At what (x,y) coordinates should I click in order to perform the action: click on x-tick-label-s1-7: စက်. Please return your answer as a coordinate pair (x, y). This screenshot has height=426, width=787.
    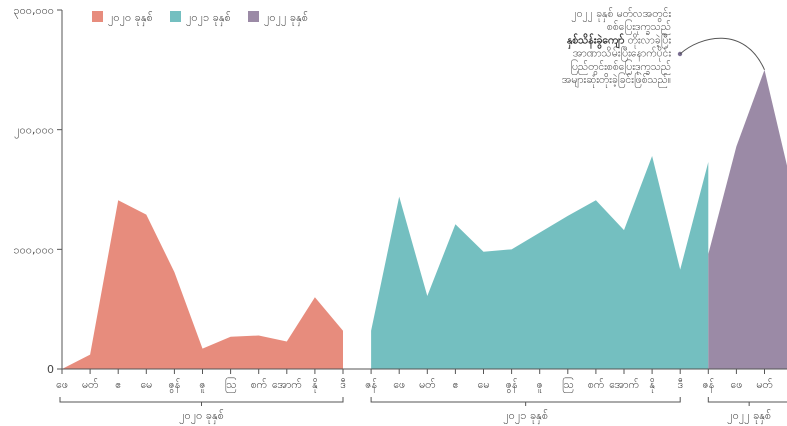
    Looking at the image, I should click on (259, 384).